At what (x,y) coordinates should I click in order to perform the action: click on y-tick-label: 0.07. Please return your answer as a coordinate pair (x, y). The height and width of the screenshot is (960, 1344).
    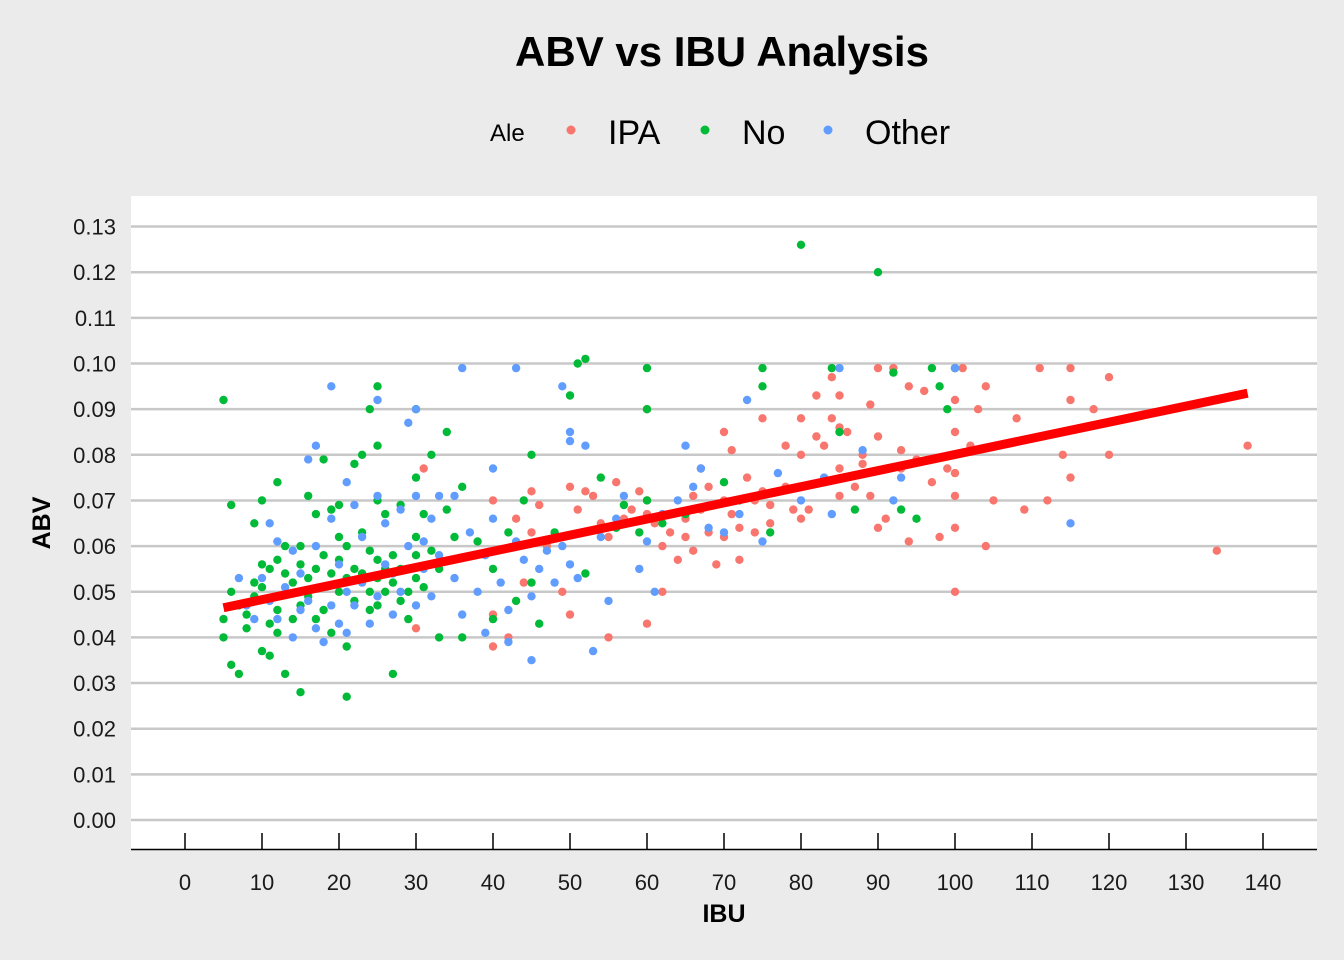
    Looking at the image, I should click on (94, 500).